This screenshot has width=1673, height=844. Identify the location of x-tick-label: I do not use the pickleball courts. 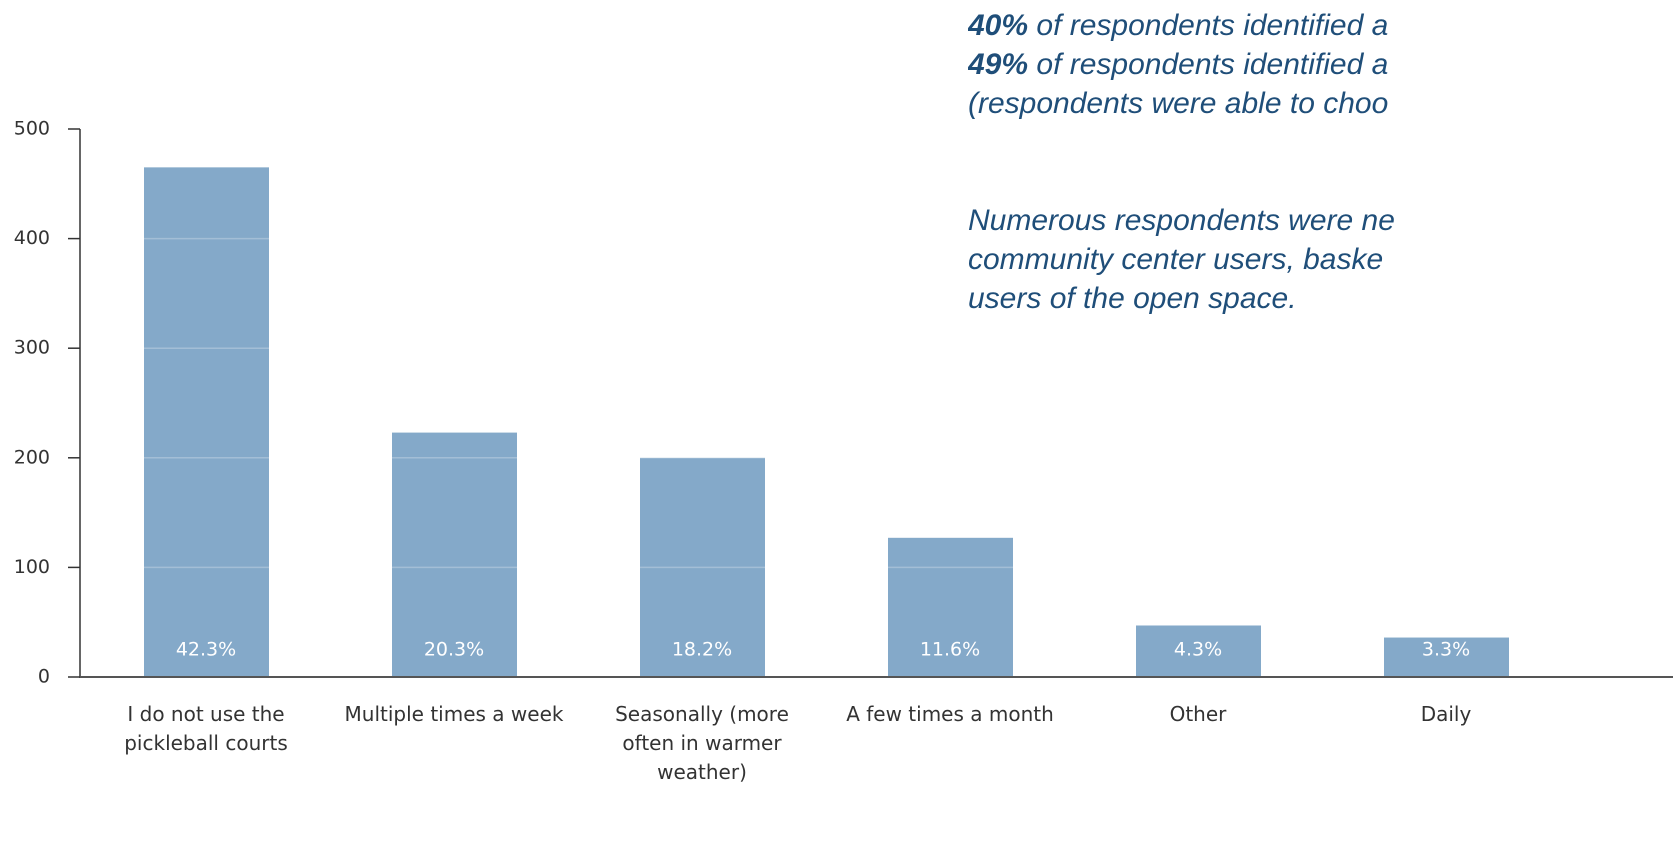
(206, 728).